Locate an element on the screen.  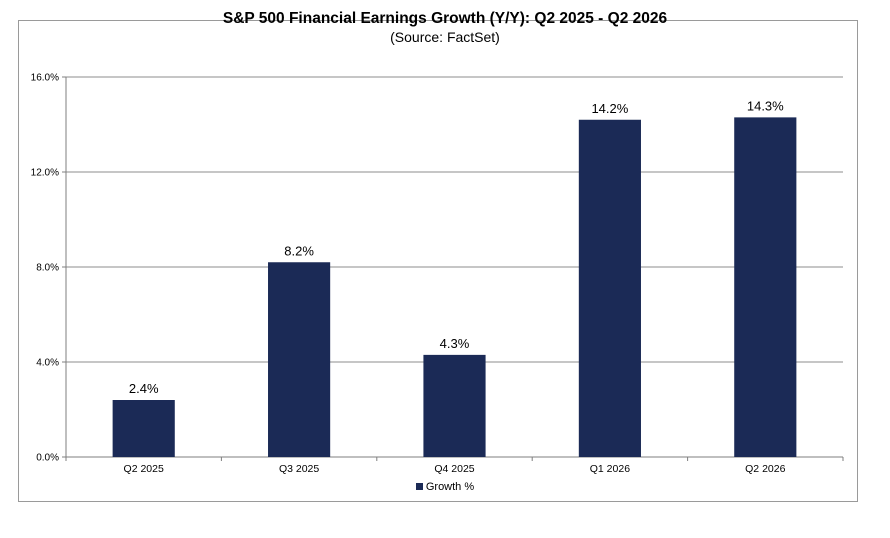
y-tick-label: 12.0% is located at coordinates (45, 173).